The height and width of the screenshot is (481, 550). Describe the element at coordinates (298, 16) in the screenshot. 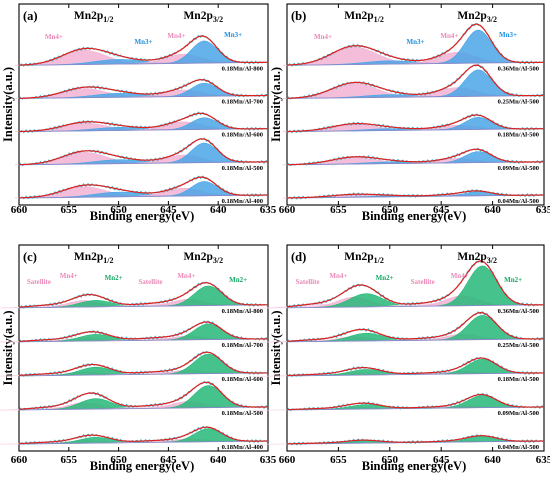

I see `panel-tag: (b)` at that location.